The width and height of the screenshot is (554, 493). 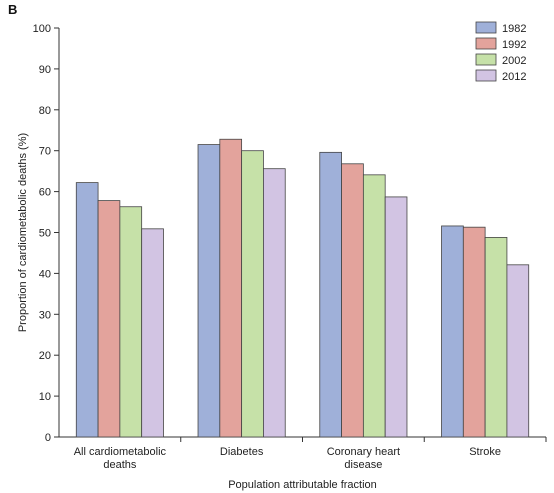 I want to click on legend-swatch-2002, so click(x=486, y=59).